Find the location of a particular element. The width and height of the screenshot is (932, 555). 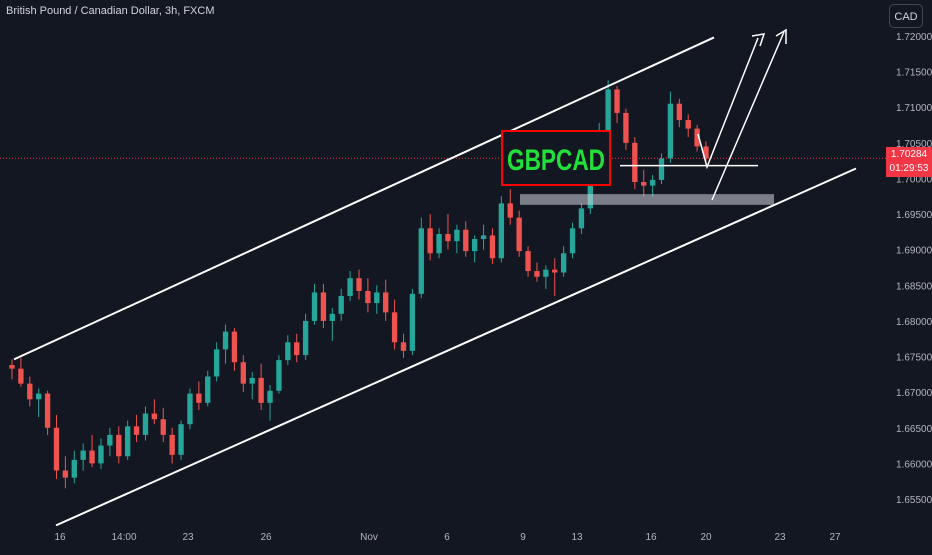

currency-button: CAD is located at coordinates (906, 16).